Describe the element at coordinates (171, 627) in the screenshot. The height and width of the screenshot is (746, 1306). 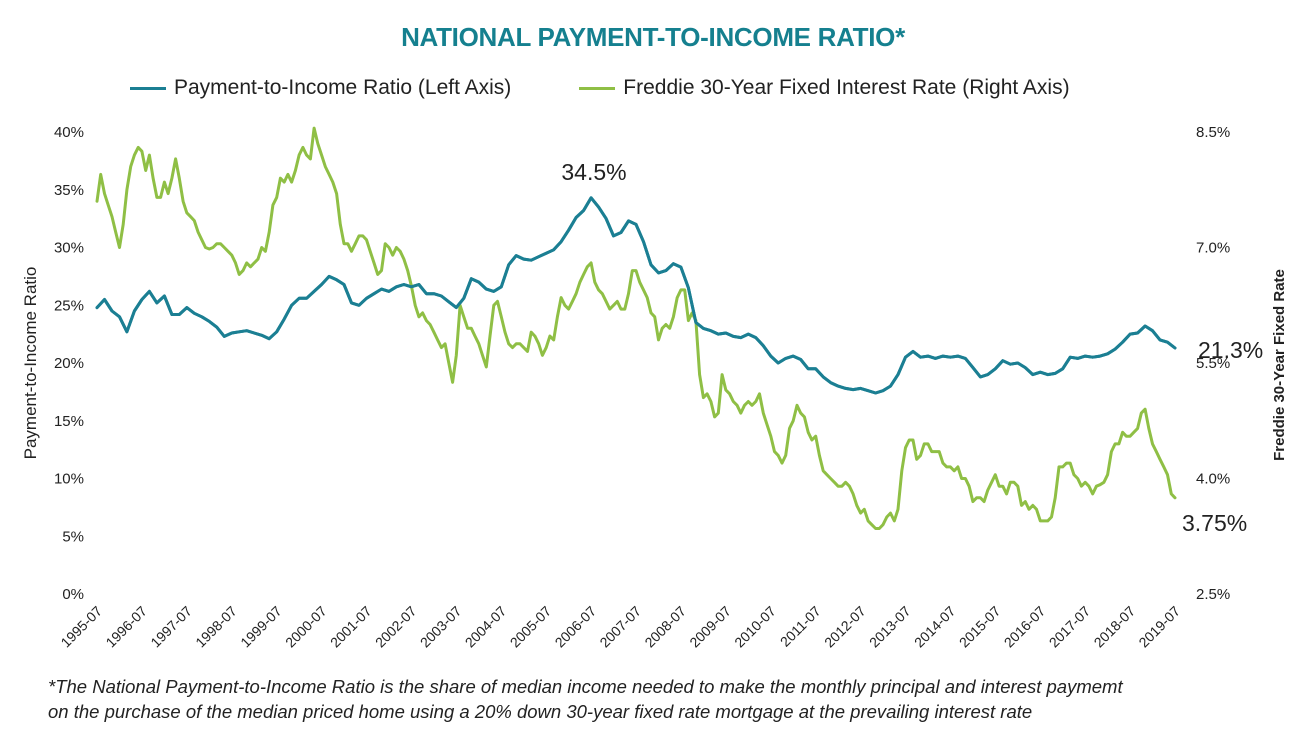
I see `x-tick-label: 1997-07` at that location.